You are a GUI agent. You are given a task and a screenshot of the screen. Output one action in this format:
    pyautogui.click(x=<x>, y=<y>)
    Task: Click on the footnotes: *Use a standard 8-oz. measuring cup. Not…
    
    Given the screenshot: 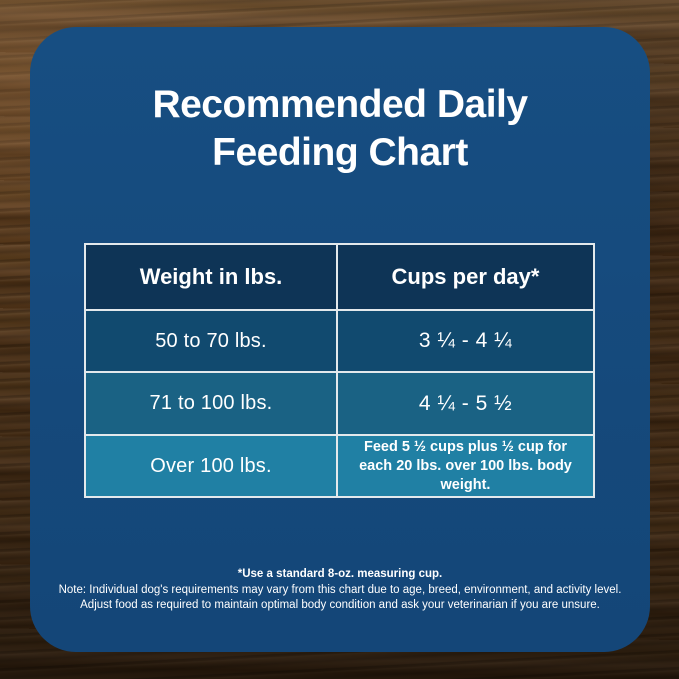 What is the action you would take?
    pyautogui.click(x=340, y=590)
    